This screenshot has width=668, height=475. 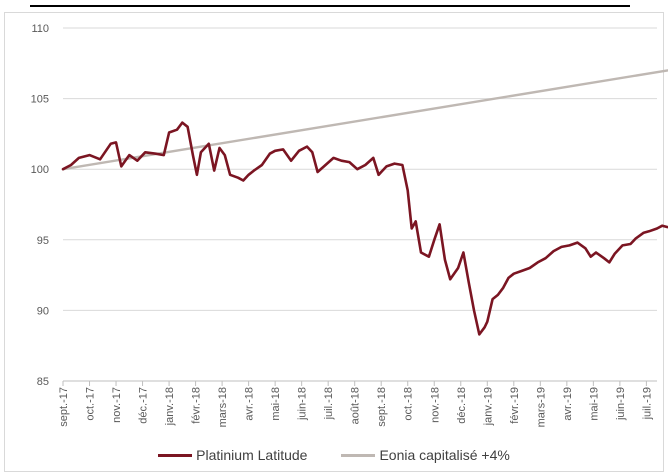 What do you see at coordinates (541, 407) in the screenshot?
I see `x-tick-label-18: mars-19` at bounding box center [541, 407].